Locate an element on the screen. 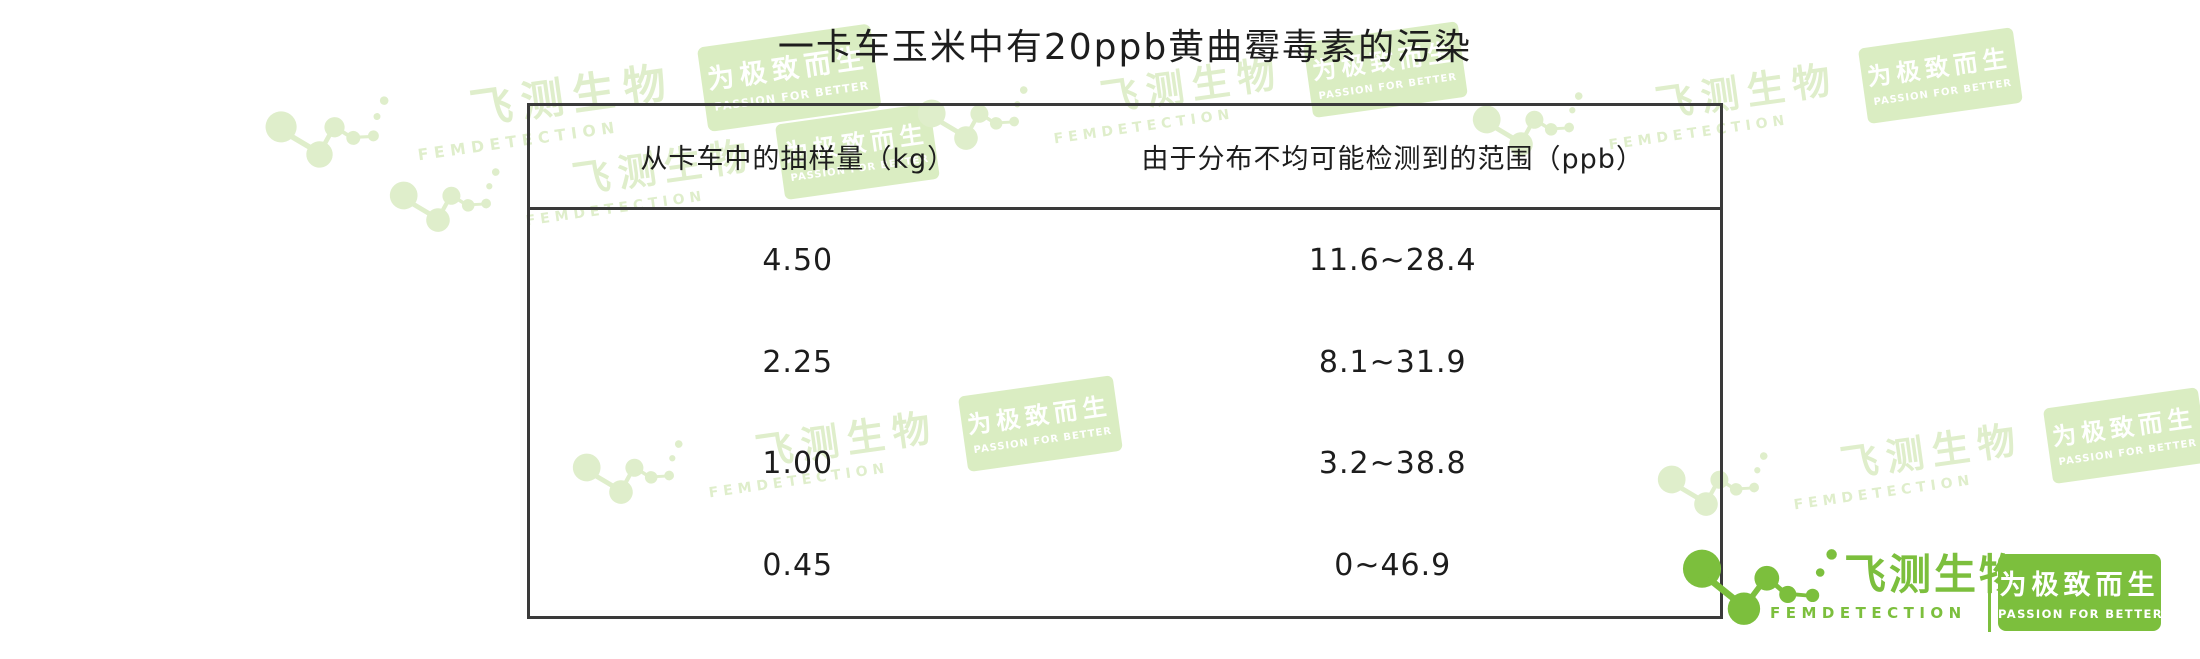 The height and width of the screenshot is (659, 2200). table-row: 2.25 8.1~31.9 is located at coordinates (1125, 363).